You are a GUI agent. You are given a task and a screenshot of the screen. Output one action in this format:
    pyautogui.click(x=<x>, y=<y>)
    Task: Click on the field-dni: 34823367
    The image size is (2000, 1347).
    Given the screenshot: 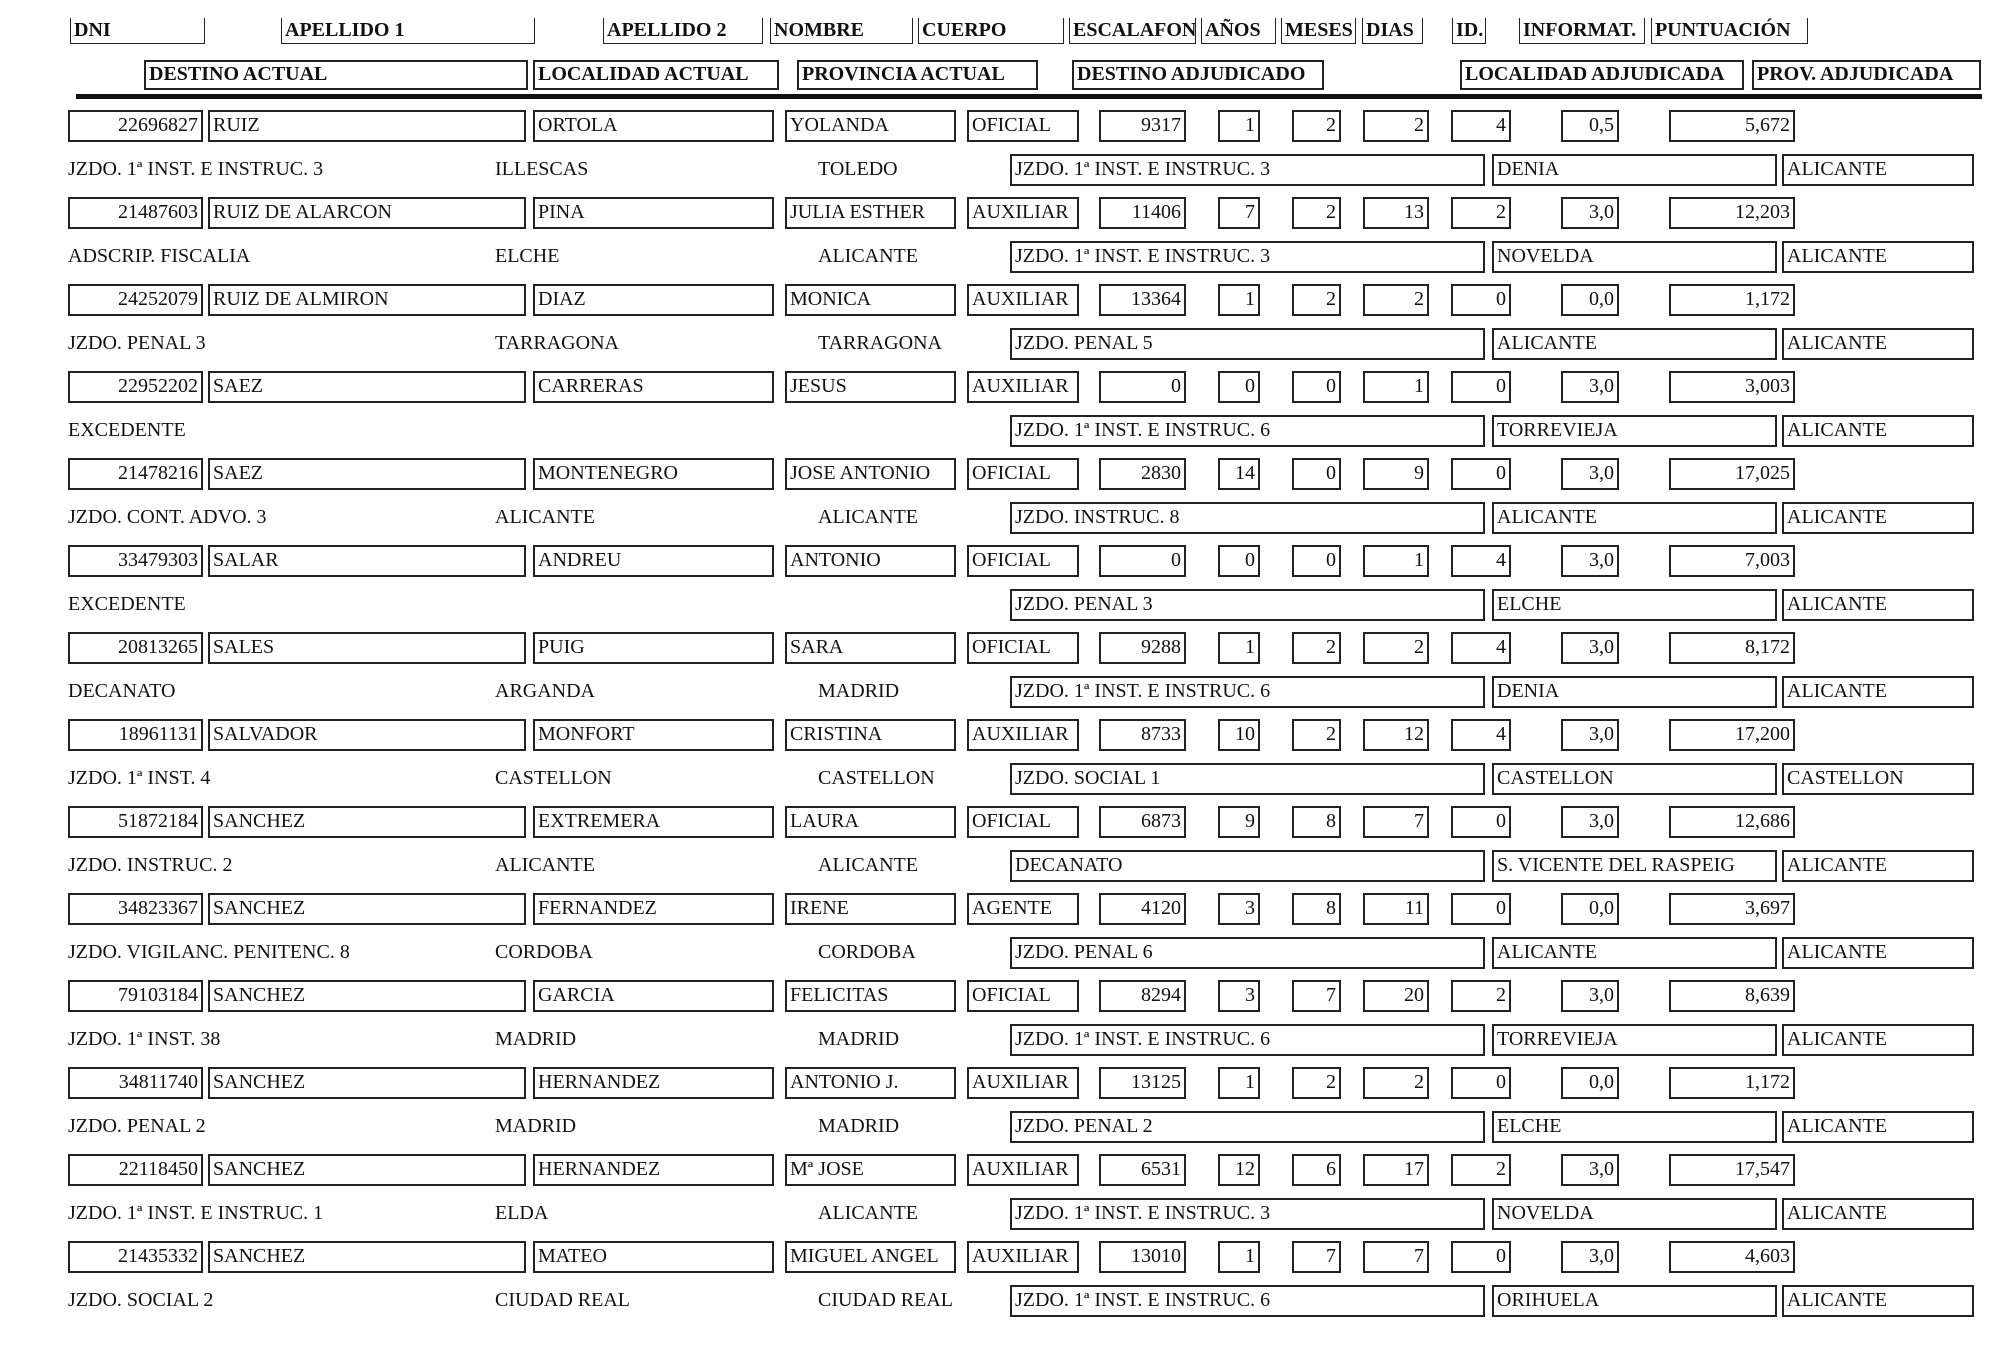 What is the action you would take?
    pyautogui.click(x=135, y=909)
    